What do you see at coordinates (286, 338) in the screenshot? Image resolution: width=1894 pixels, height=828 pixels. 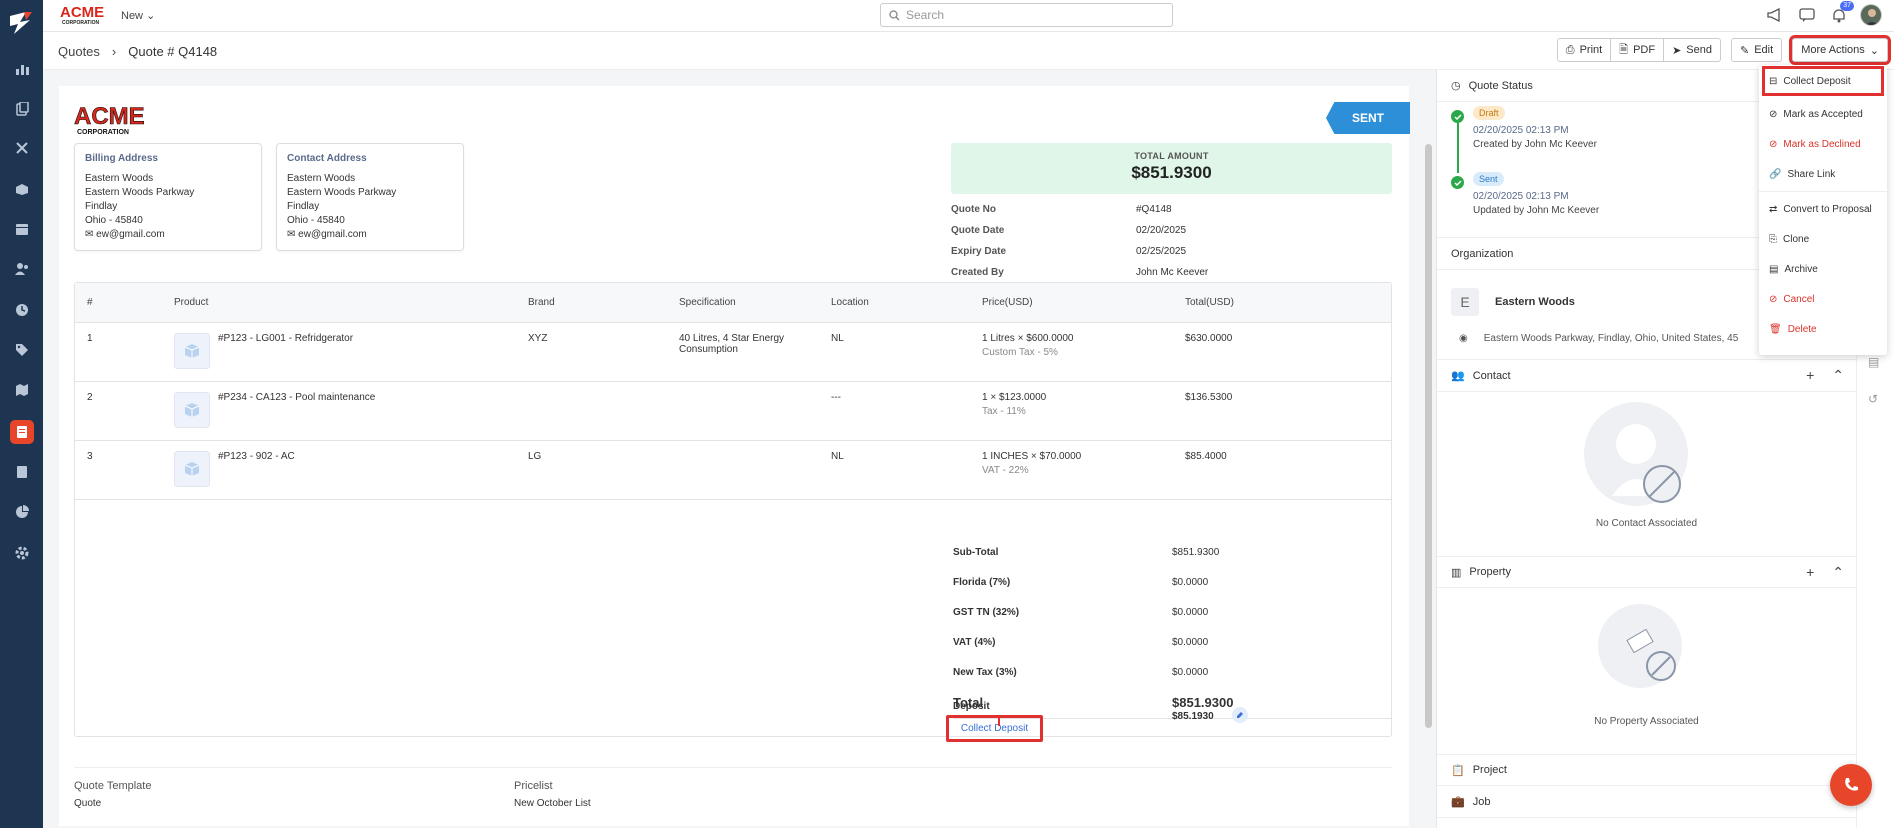 I see `product-name: #P123 - LG001 - Refridgerator` at bounding box center [286, 338].